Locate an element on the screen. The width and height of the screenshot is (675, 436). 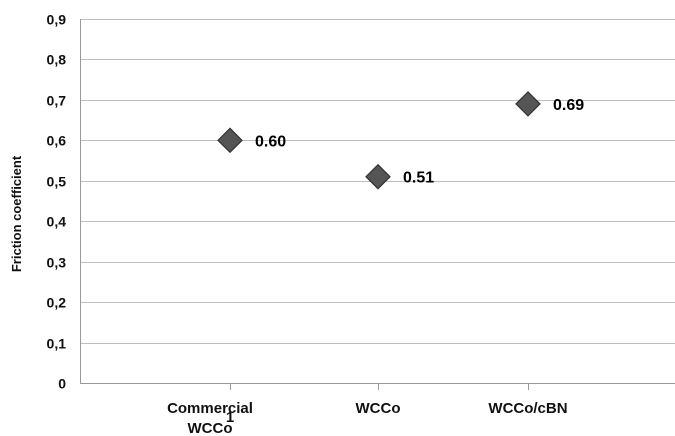
y-tick-label: 0,2 is located at coordinates (57, 303).